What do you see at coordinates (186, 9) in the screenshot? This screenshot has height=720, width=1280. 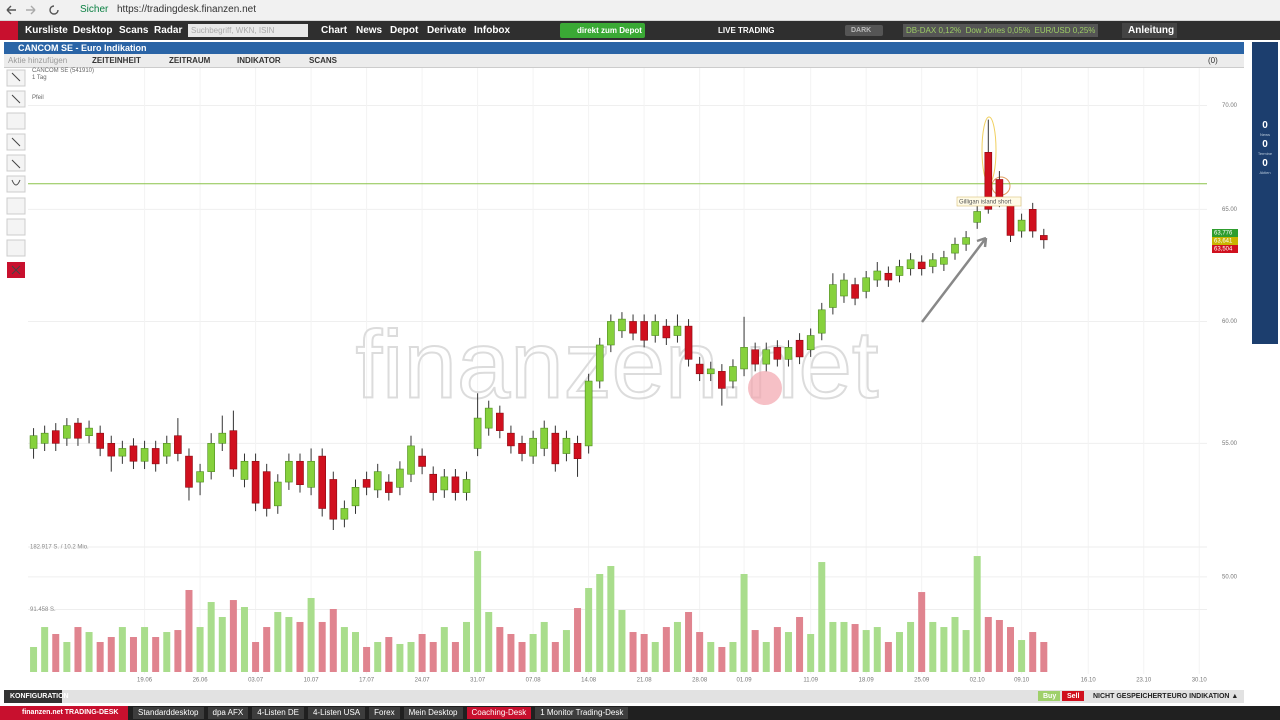 I see `url: https://tradingdesk.finanzen.net` at bounding box center [186, 9].